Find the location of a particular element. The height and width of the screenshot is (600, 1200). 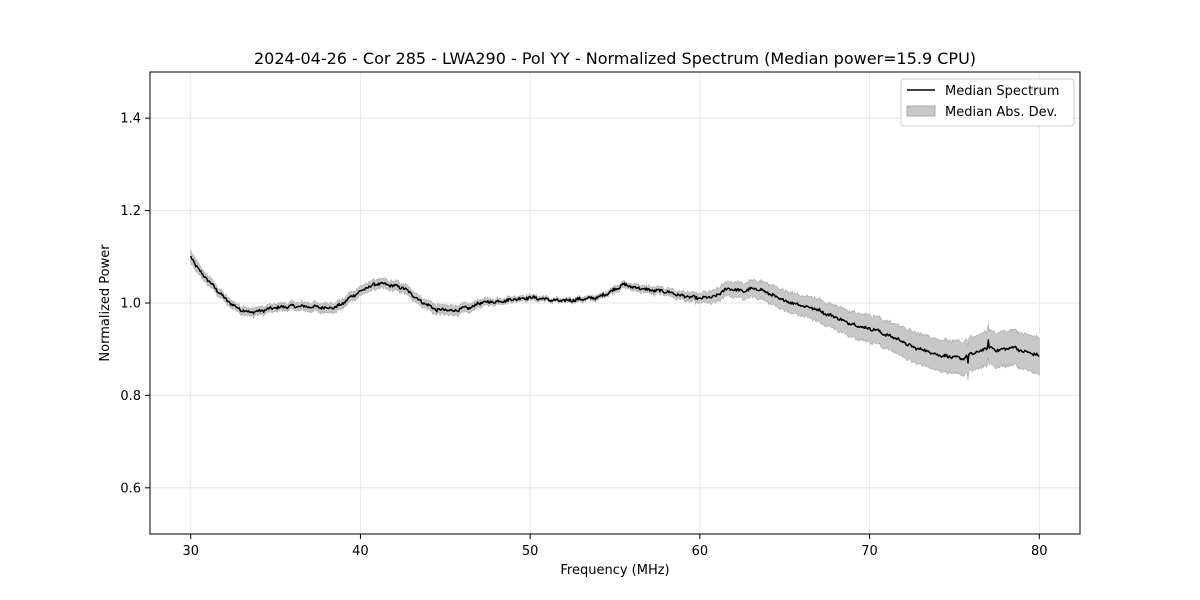

legend: Median Spectrum Median Abs. Dev. is located at coordinates (987, 102).